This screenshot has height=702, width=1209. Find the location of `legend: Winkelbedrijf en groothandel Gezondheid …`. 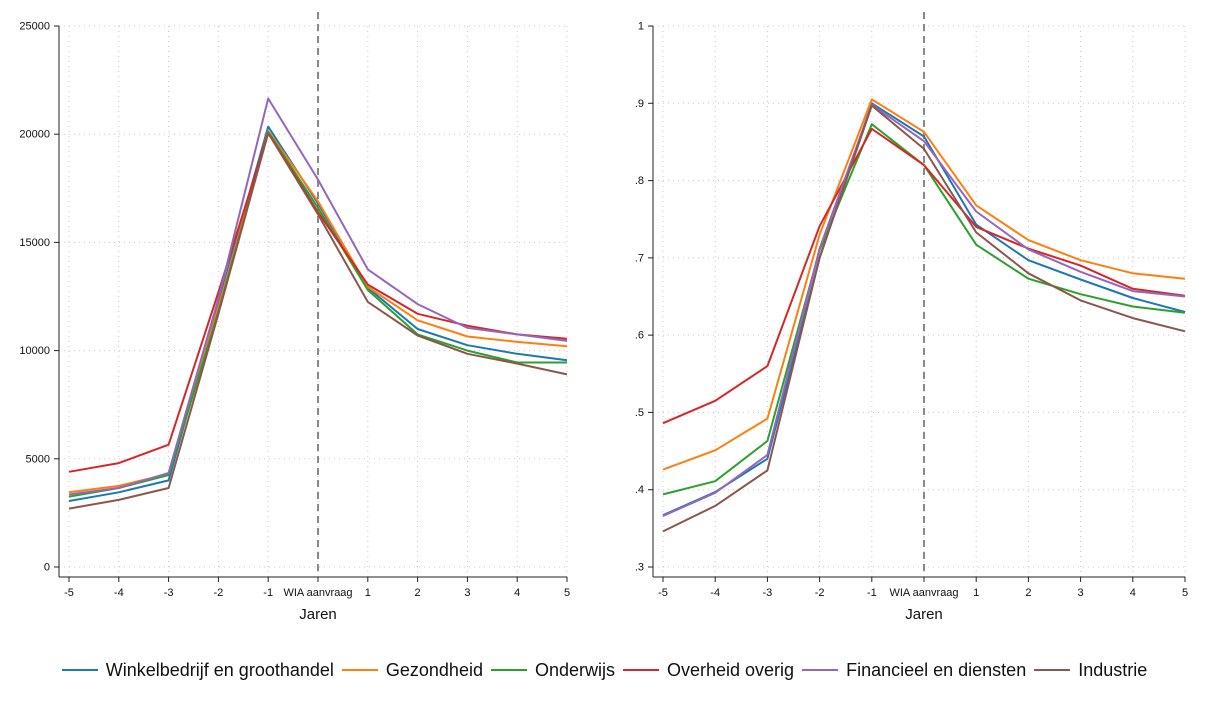

legend: Winkelbedrijf en groothandel Gezondheid … is located at coordinates (604, 670).